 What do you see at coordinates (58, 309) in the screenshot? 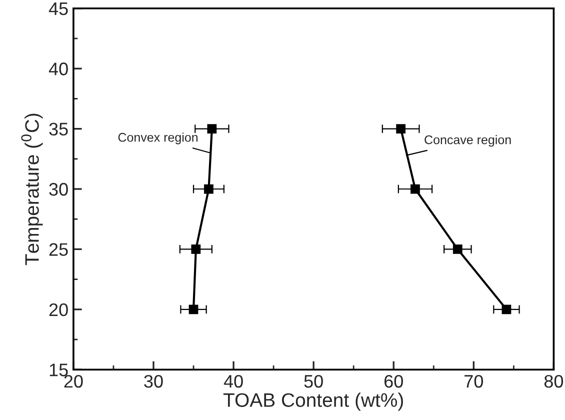
I see `y-tick-label: 20` at bounding box center [58, 309].